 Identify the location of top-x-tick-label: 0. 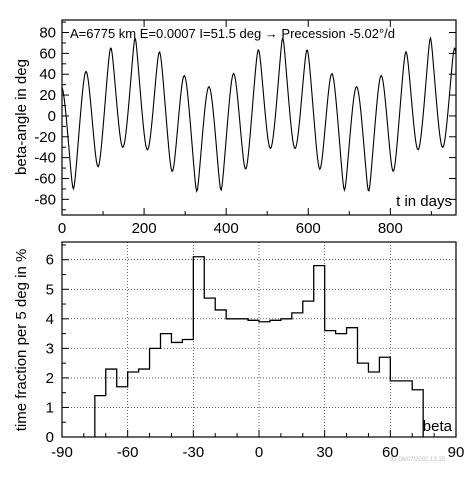
(62, 228).